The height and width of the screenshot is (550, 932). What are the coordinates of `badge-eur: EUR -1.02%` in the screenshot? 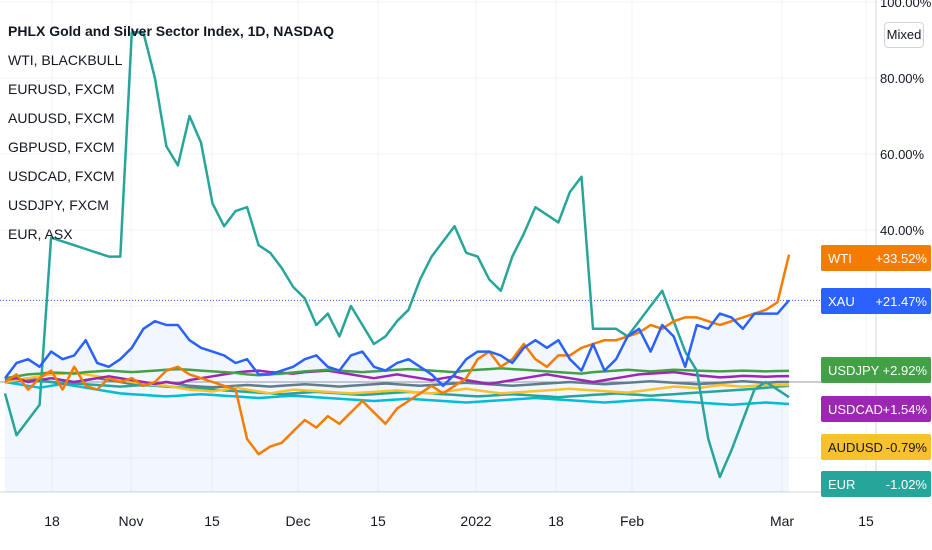 It's located at (876, 484).